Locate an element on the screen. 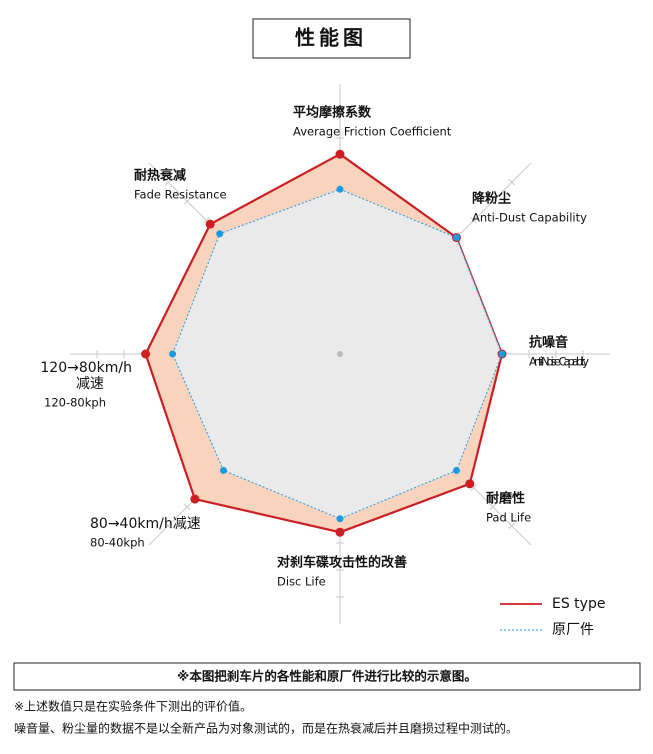 The image size is (653, 754). note: ※上述数值只是在实验条件下测出的评价值。 is located at coordinates (133, 706).